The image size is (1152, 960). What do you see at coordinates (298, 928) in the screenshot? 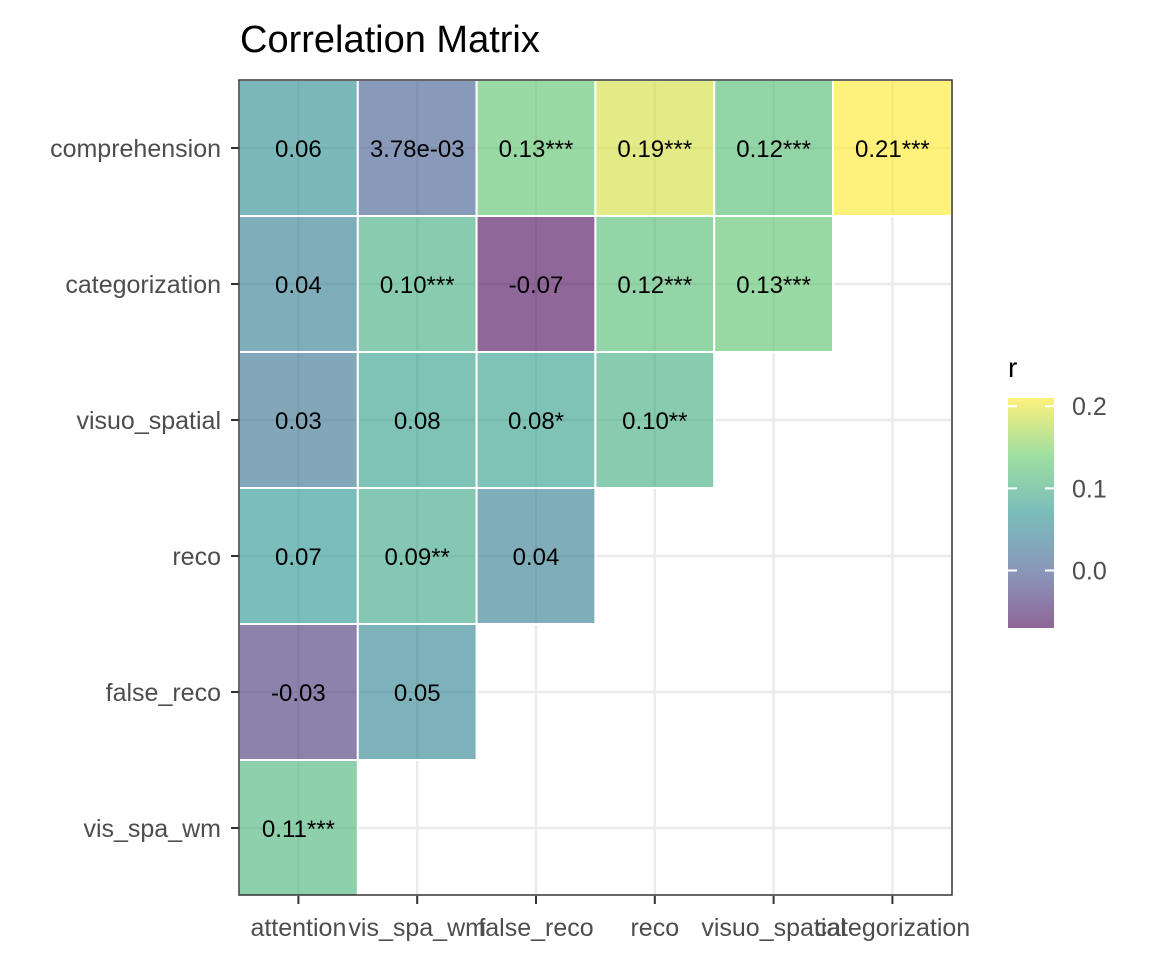
I see `x-tick-label: attention` at bounding box center [298, 928].